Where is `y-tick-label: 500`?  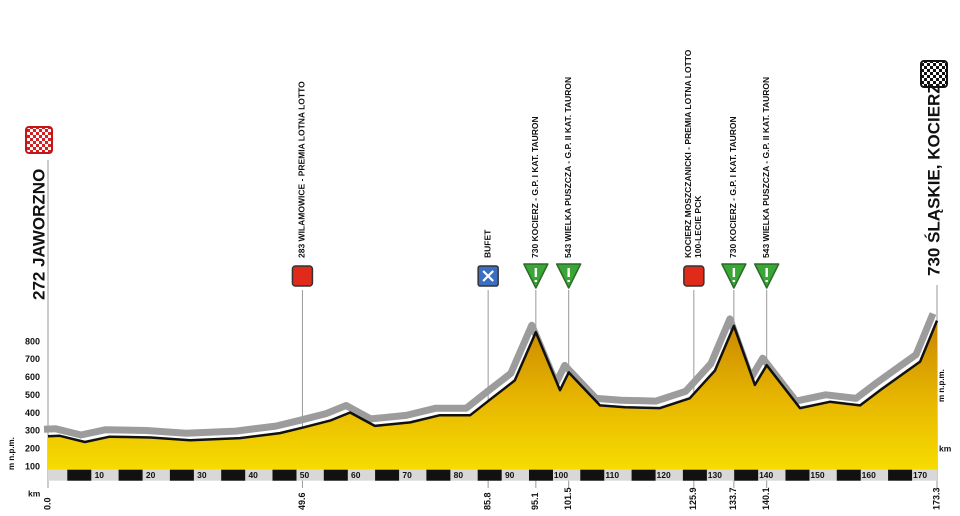 y-tick-label: 500 is located at coordinates (32, 395).